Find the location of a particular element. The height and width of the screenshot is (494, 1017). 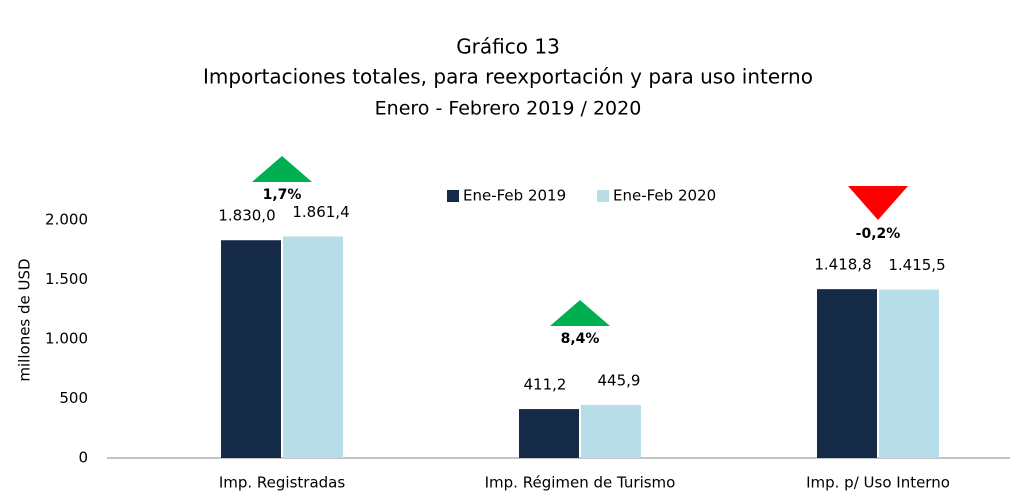

change-label: -0,2% is located at coordinates (878, 234).